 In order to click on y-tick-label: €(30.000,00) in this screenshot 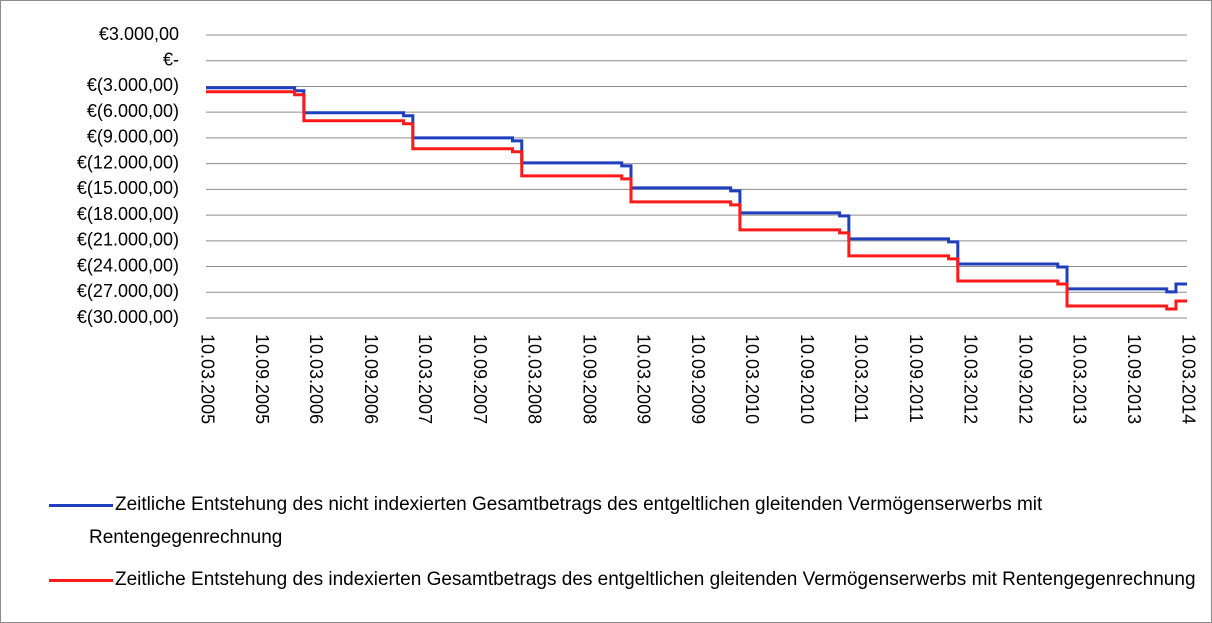, I will do `click(128, 317)`.